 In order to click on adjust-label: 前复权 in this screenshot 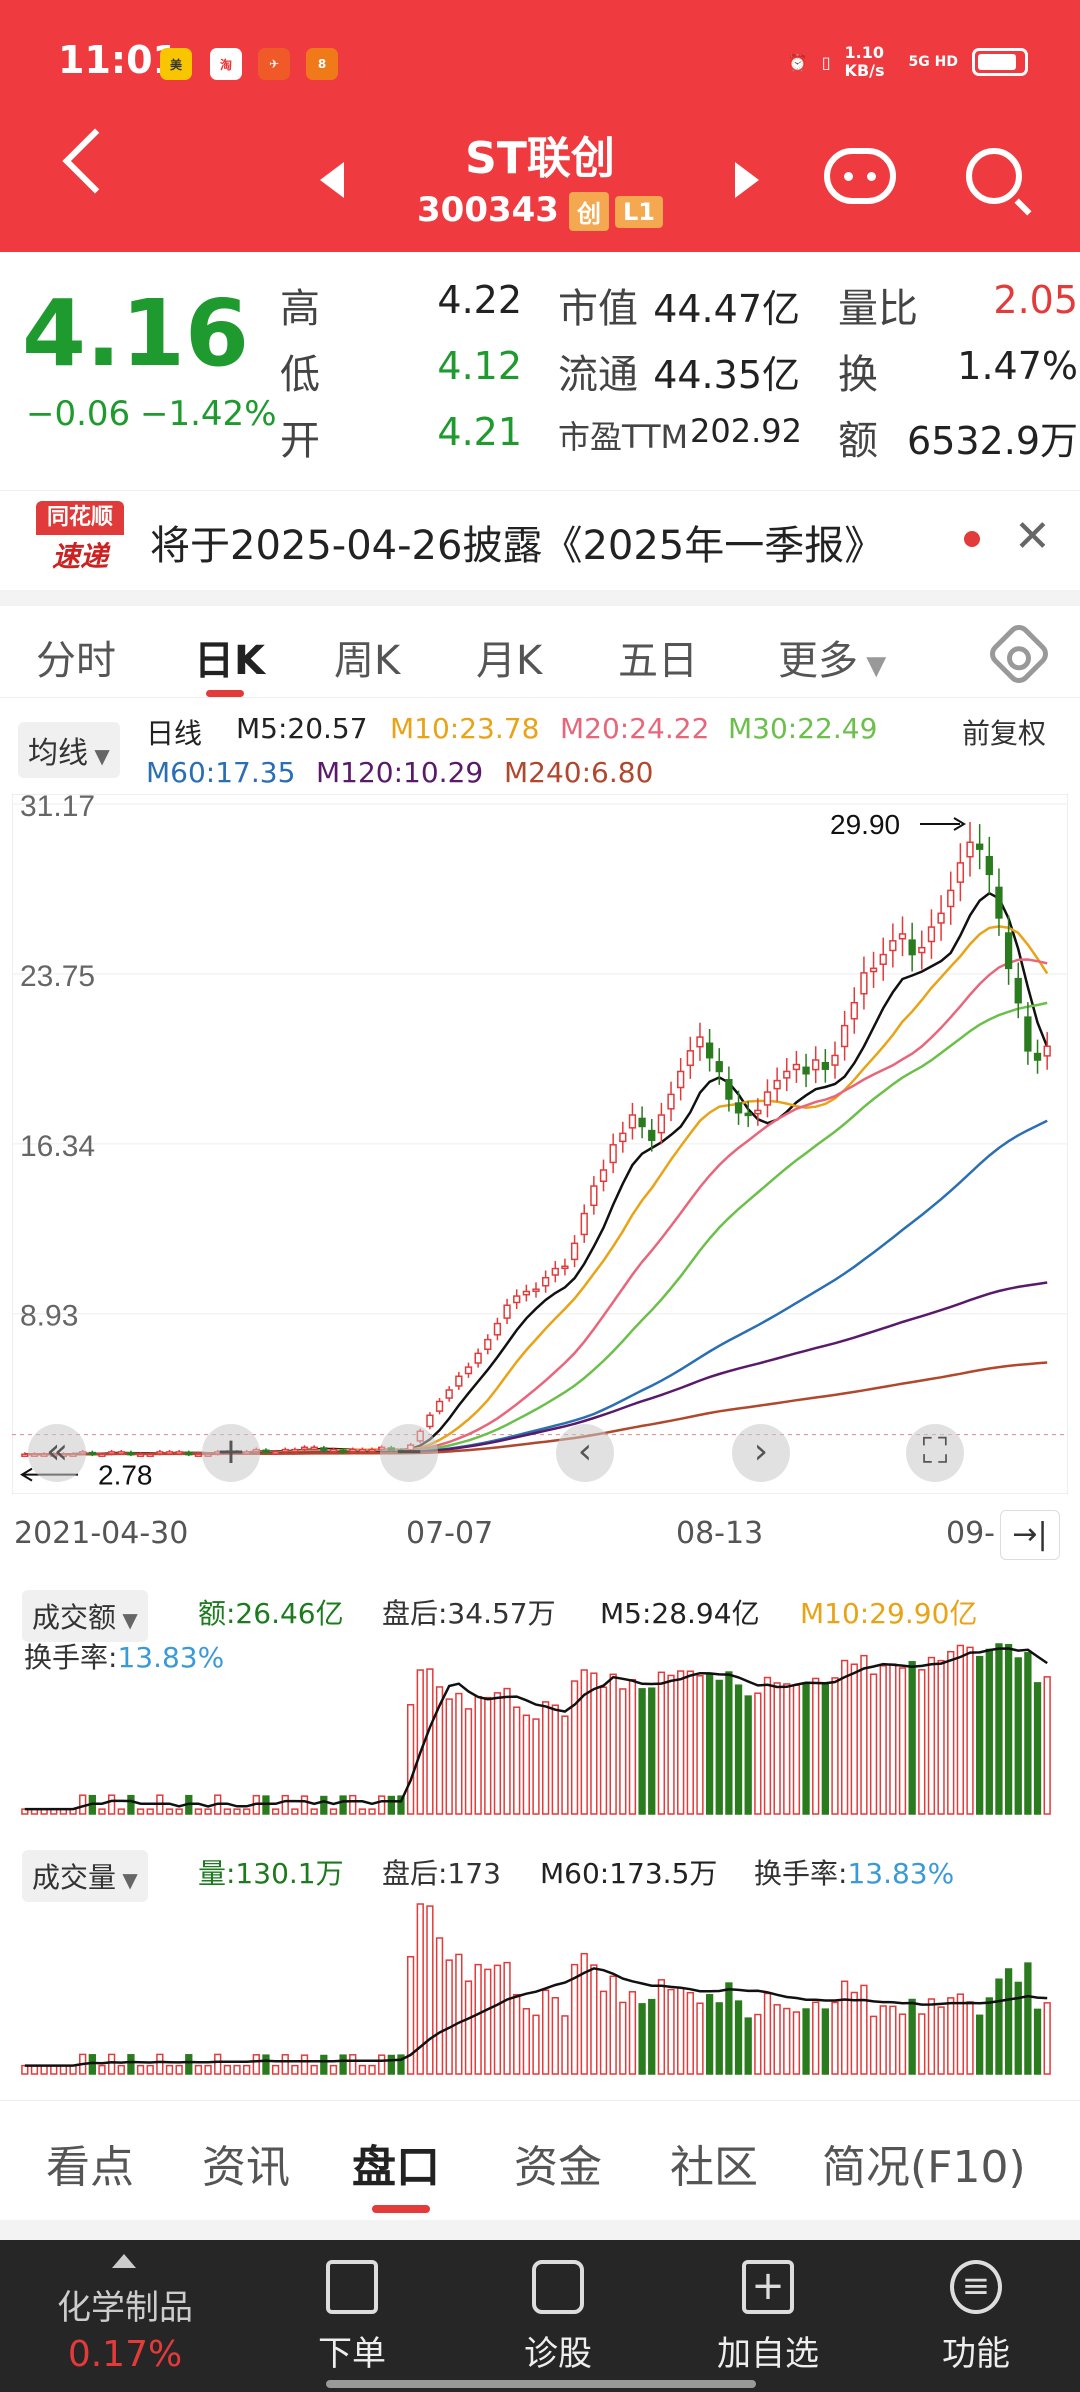, I will do `click(1004, 733)`.